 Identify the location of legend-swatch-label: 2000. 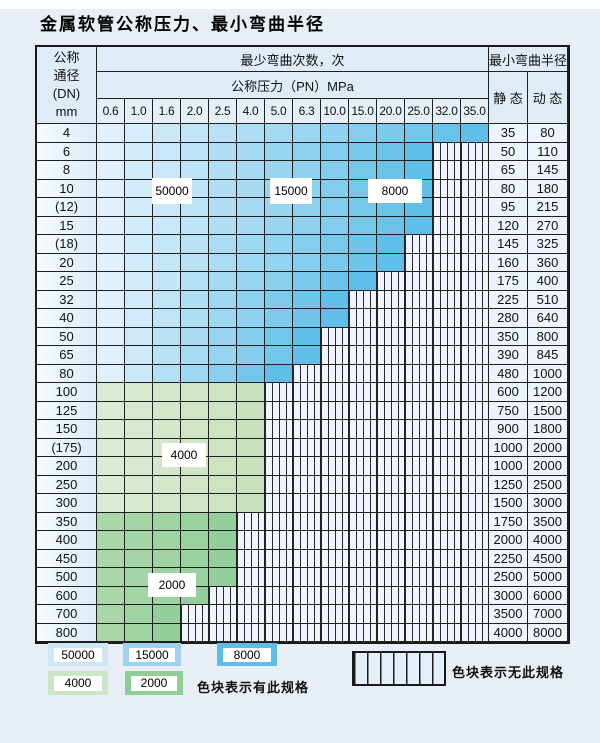
(154, 683).